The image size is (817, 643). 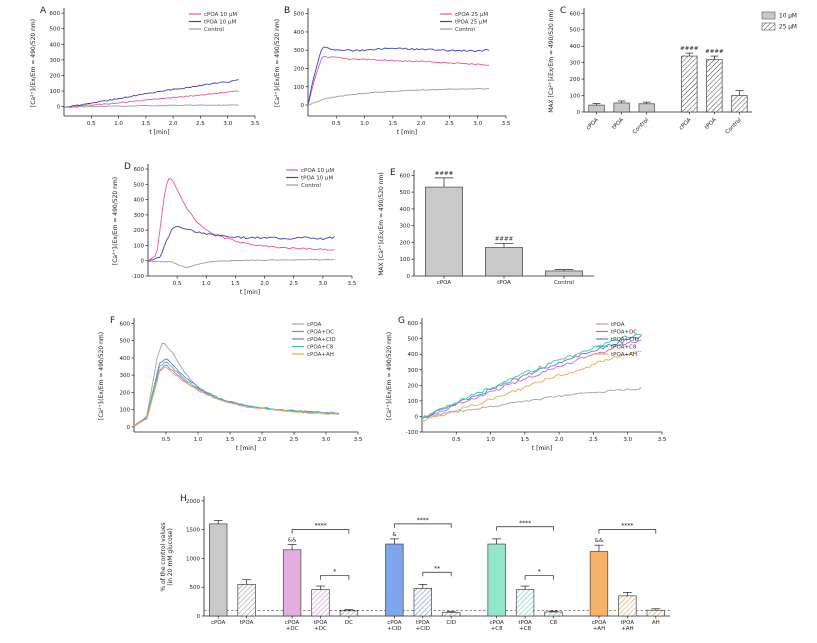 I want to click on svg-text: CID, so click(x=451, y=623).